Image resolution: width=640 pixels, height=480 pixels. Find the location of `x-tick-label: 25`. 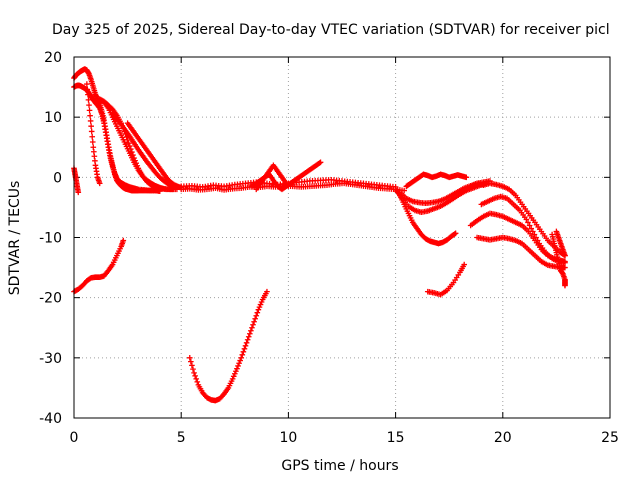

x-tick-label: 25 is located at coordinates (610, 438).